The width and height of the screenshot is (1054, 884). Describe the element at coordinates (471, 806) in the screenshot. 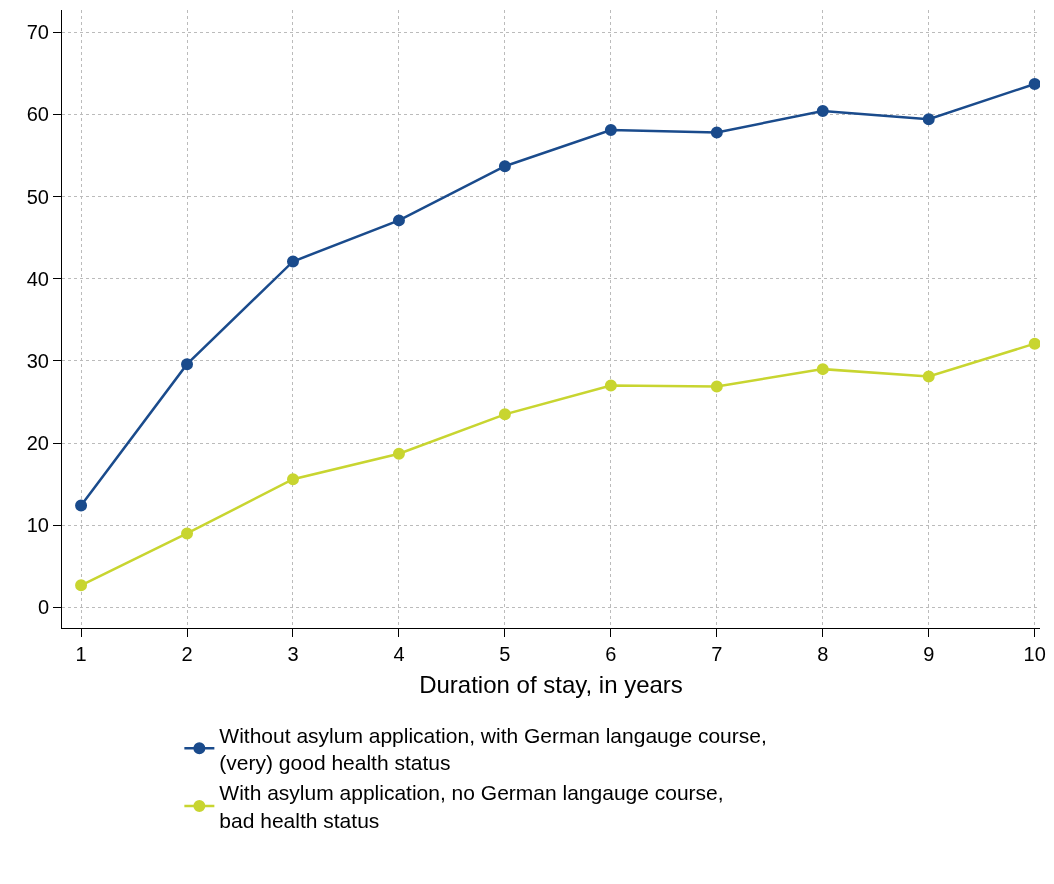

I see `legend-label: With asylum application, no German langauge course, bad health status` at that location.